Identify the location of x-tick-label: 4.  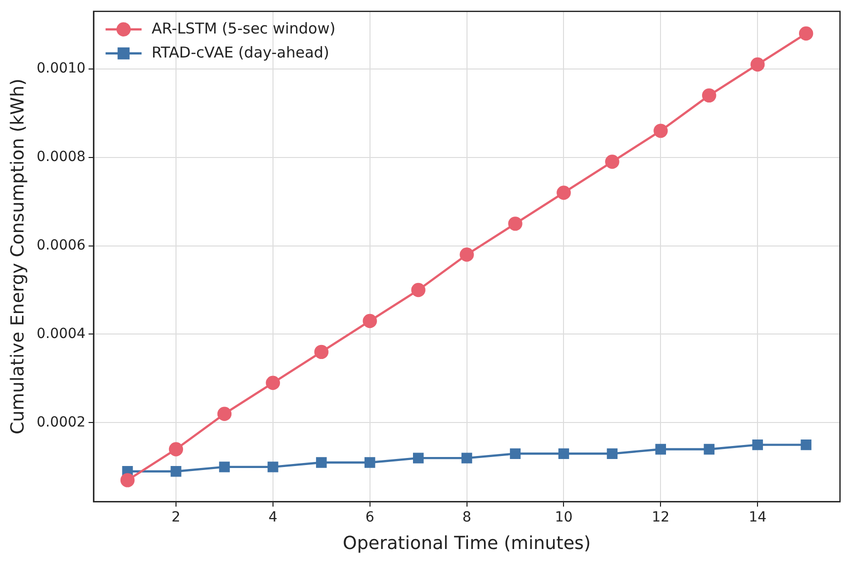
(273, 518).